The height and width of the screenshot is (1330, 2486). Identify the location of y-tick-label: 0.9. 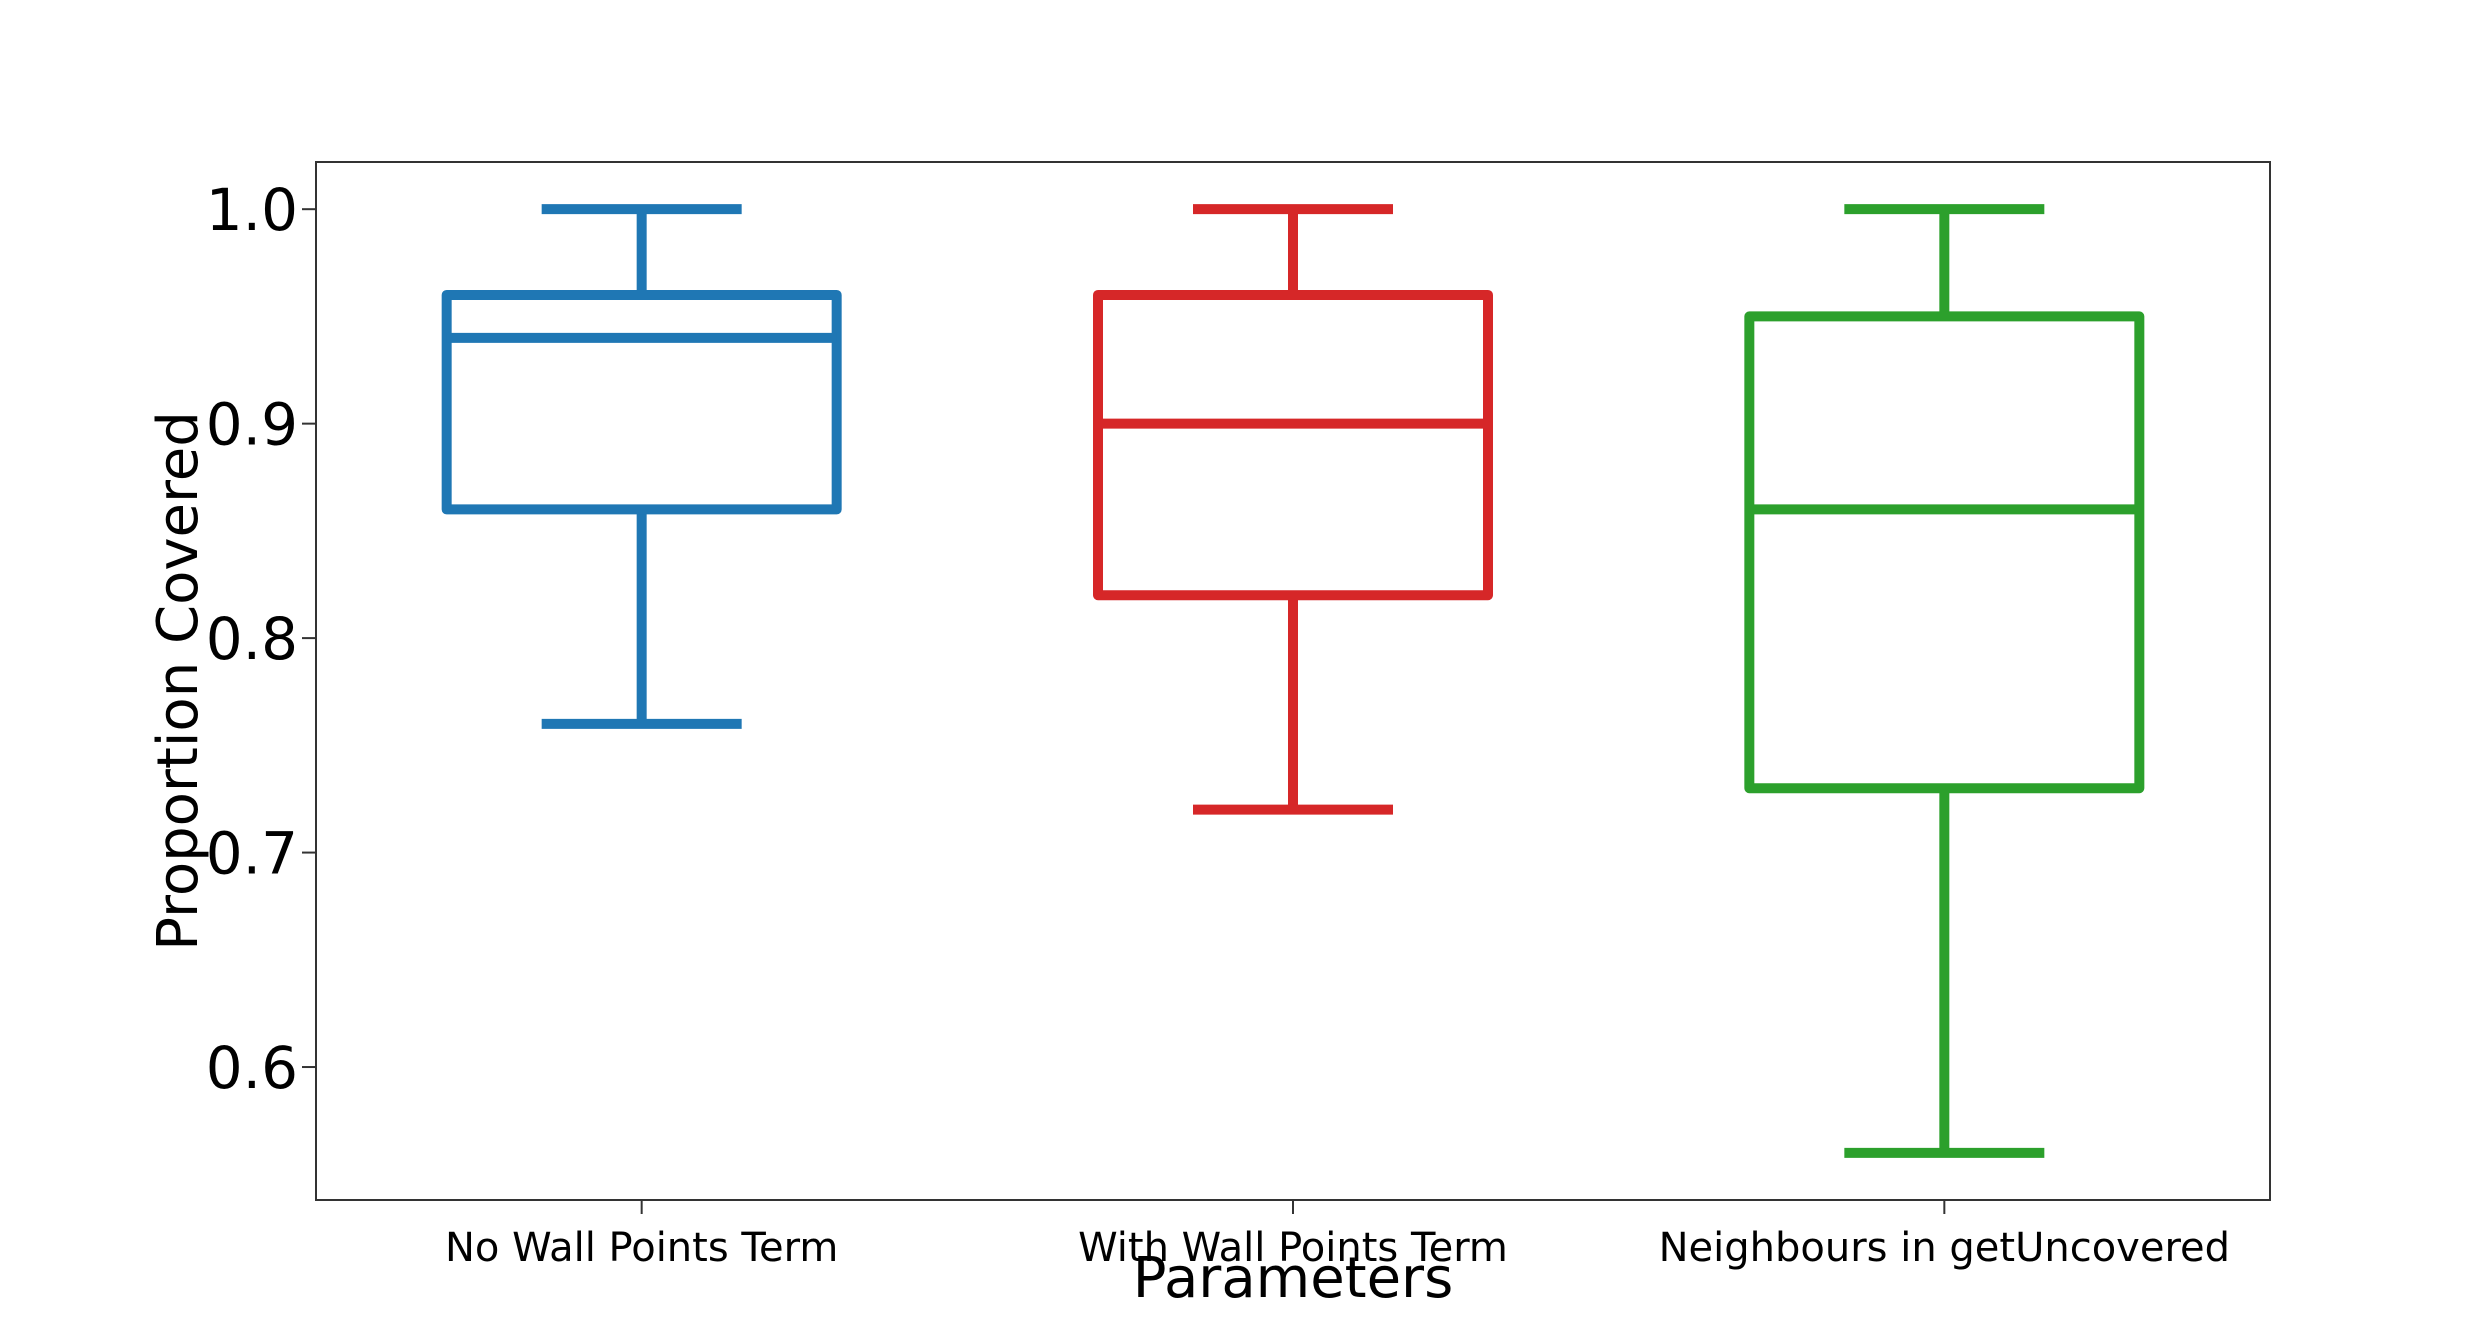
(252, 425).